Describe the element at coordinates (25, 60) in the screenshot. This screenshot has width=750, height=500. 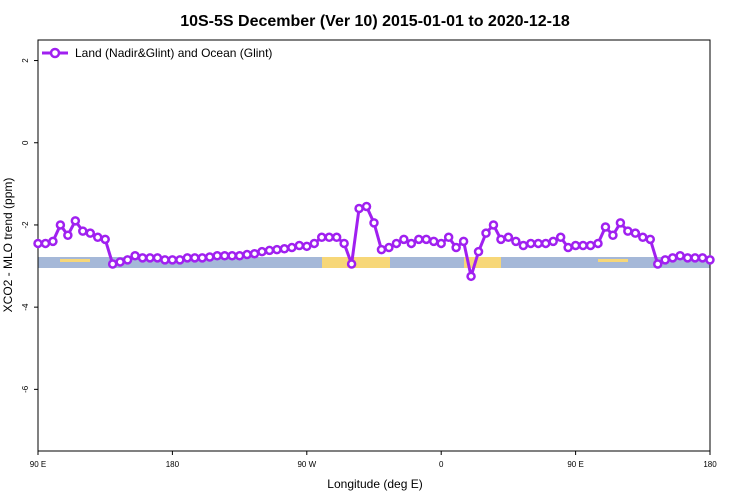
I see `y-tick-label: 2` at that location.